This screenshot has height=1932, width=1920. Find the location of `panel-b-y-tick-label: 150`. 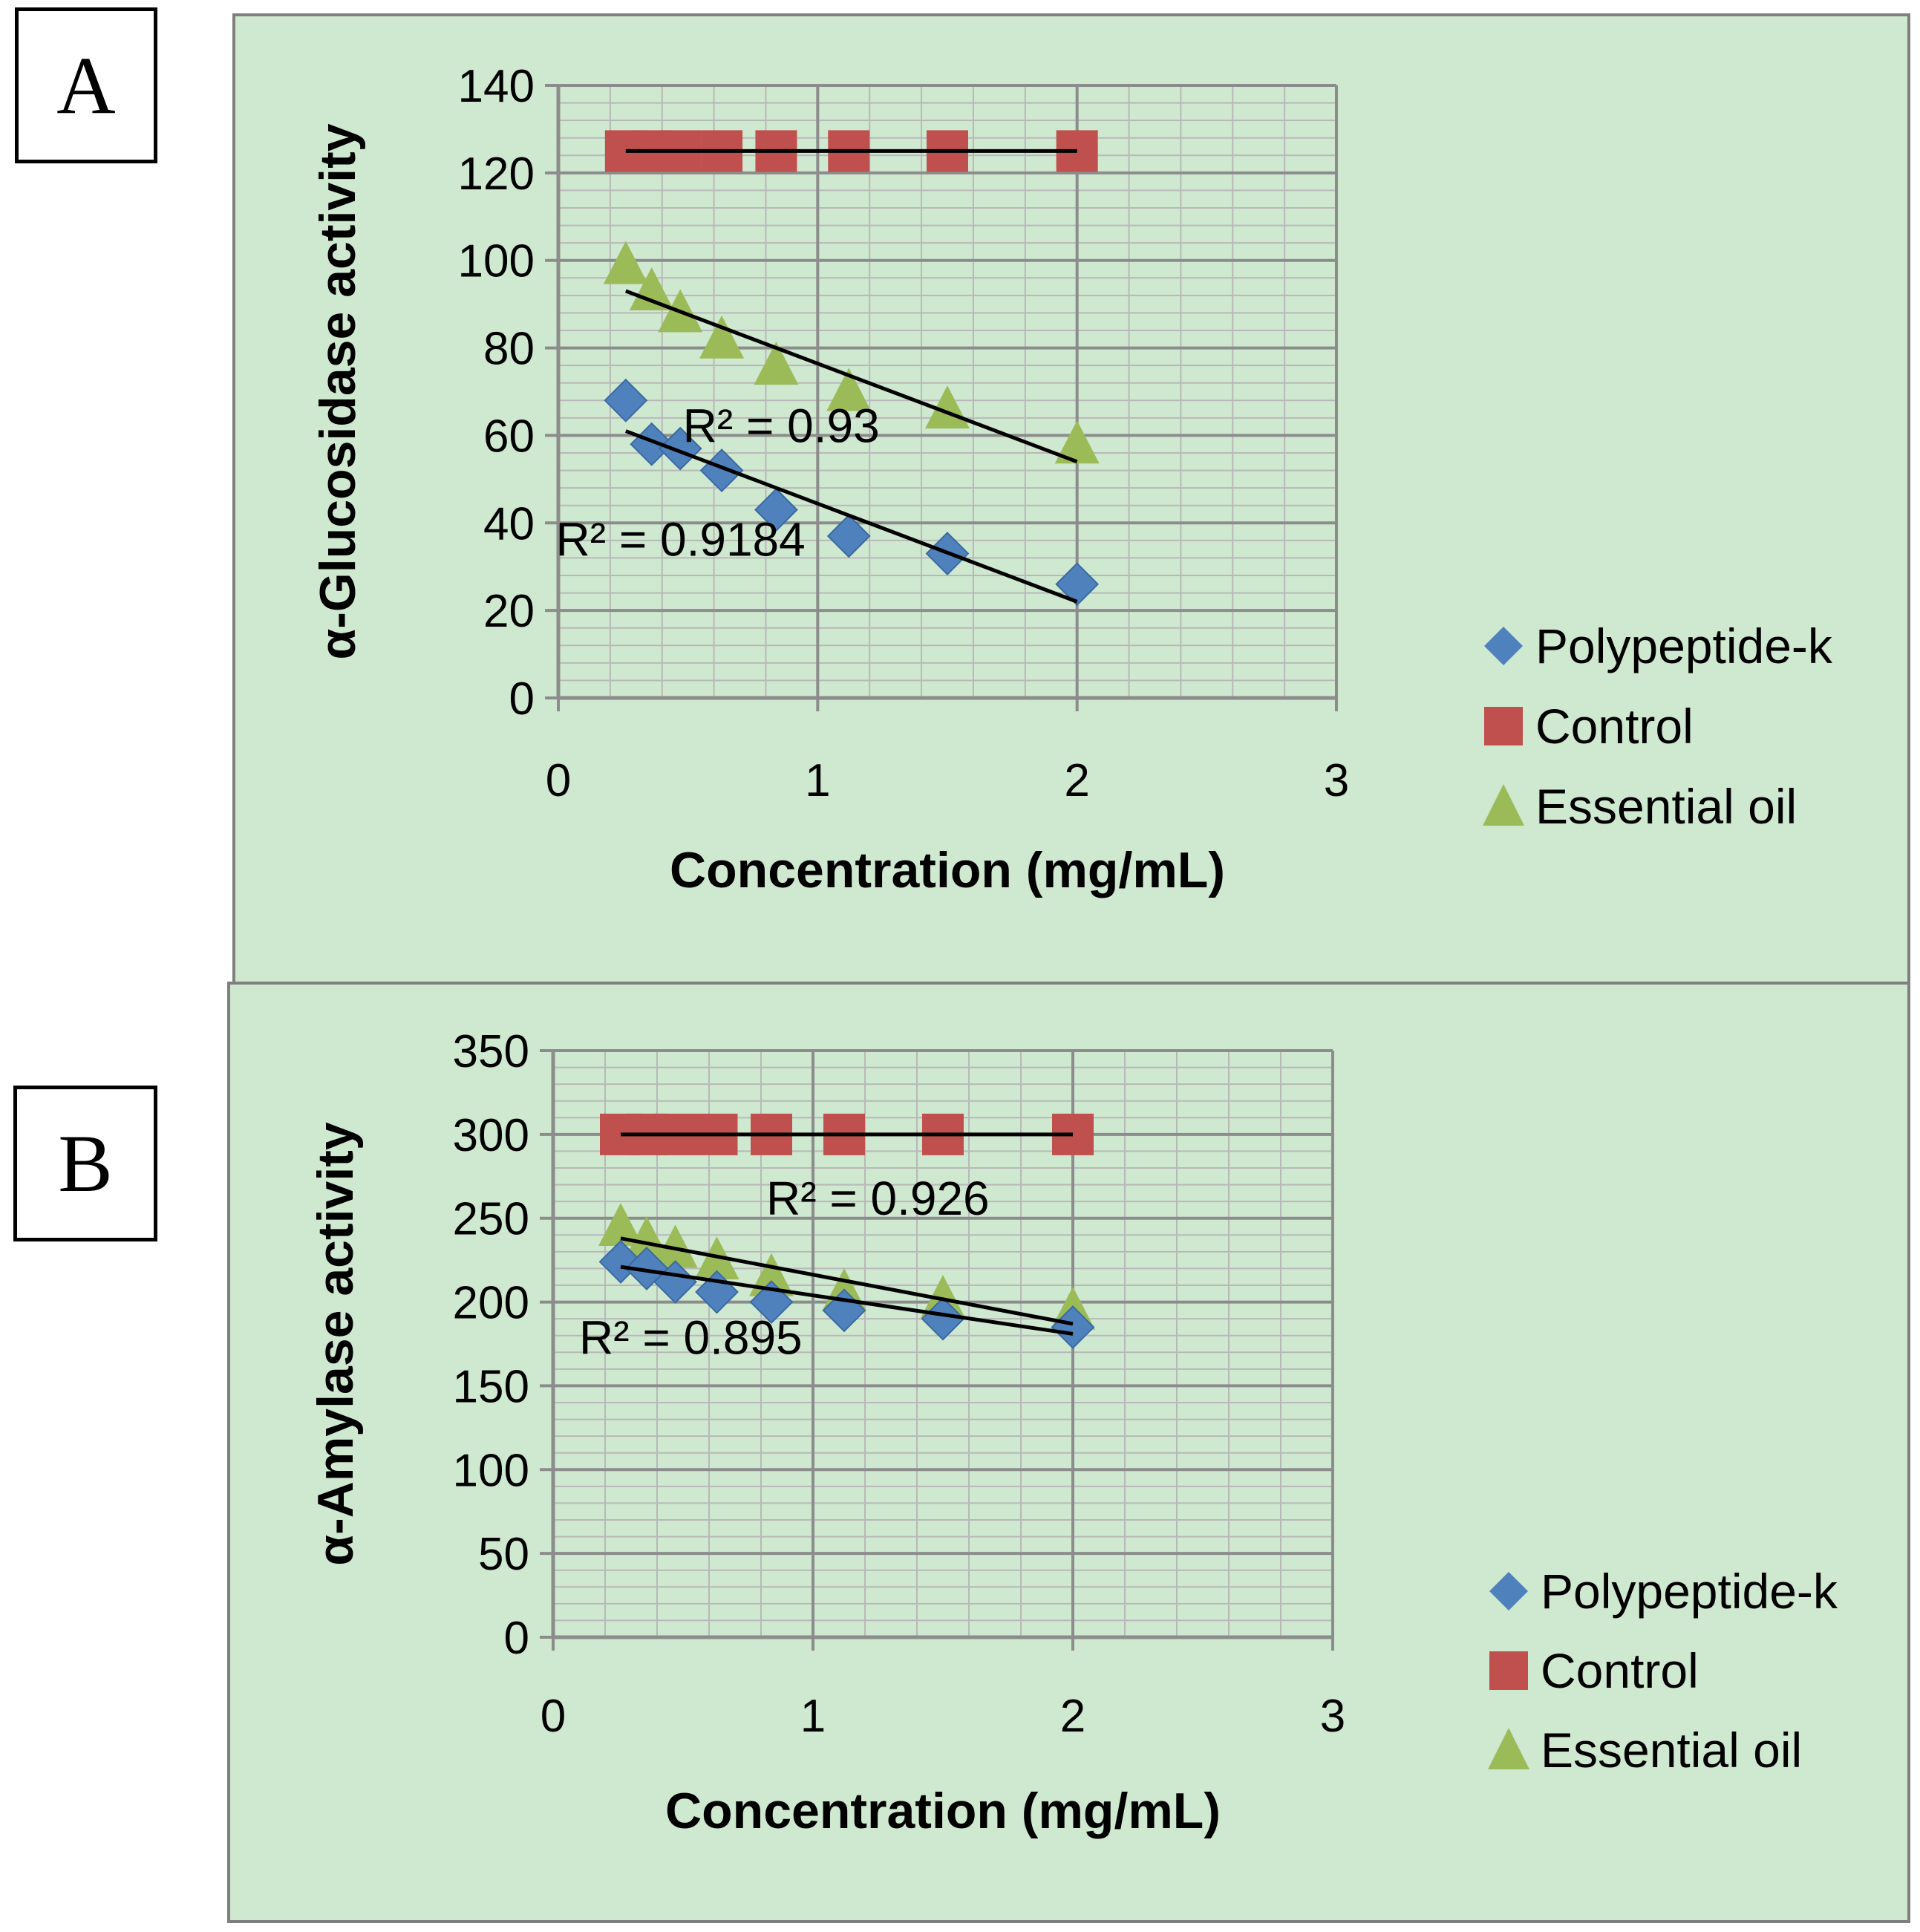

panel-b-y-tick-label: 150 is located at coordinates (491, 1387).